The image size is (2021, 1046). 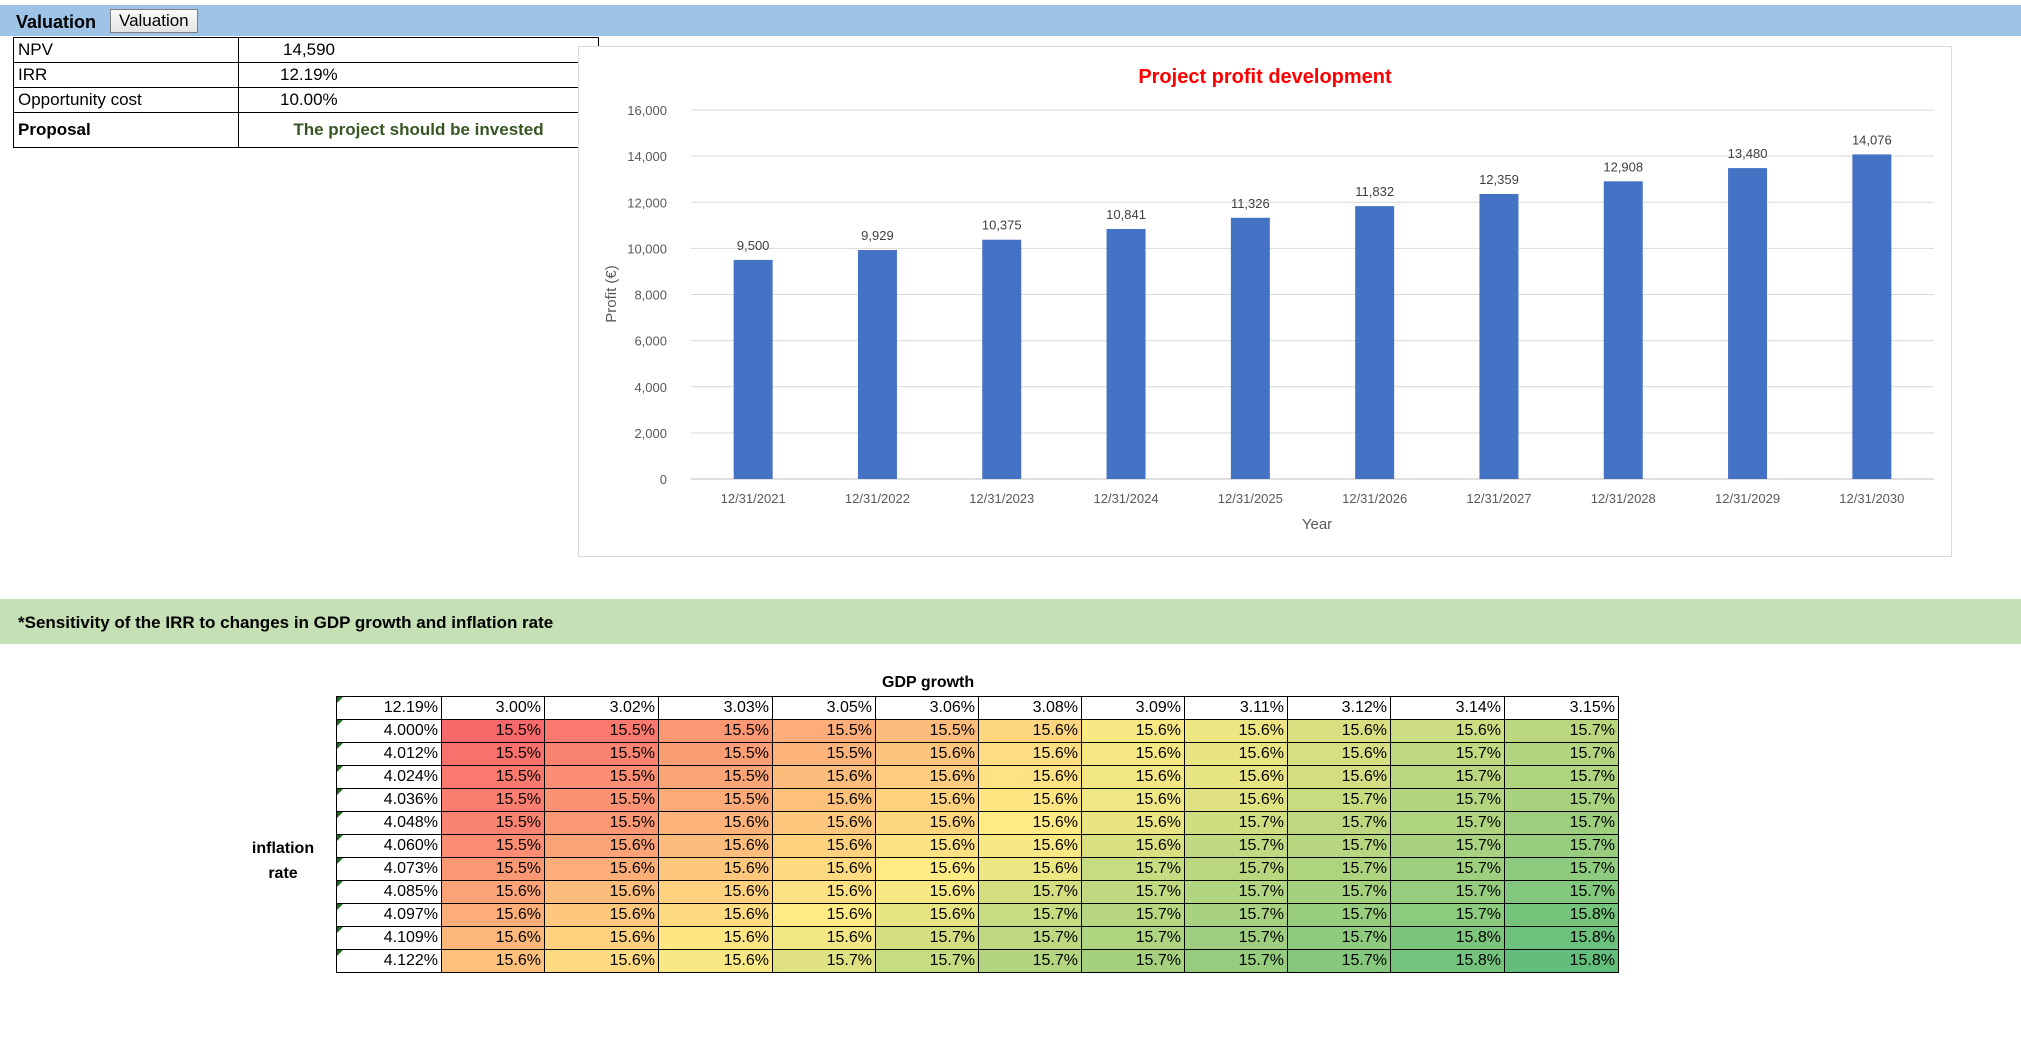 I want to click on proposal-label: Proposal, so click(x=126, y=130).